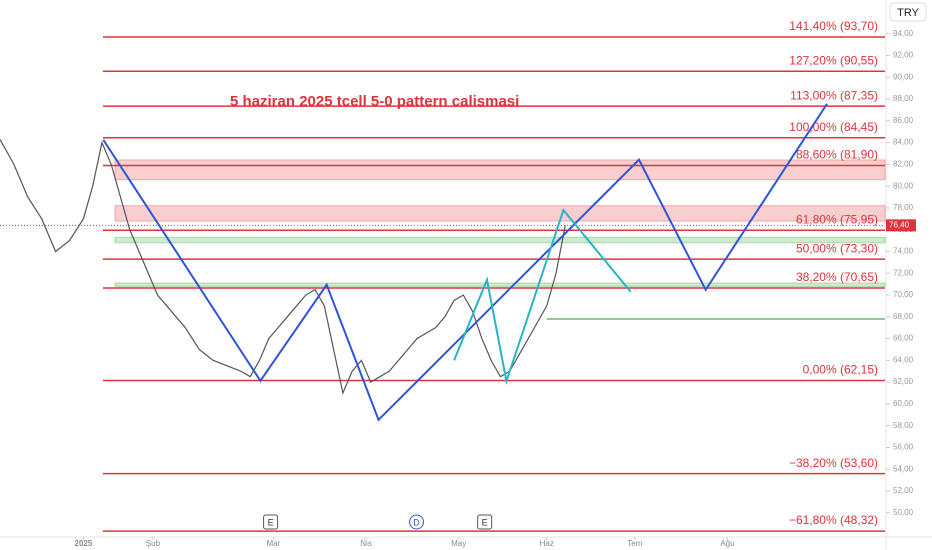 The width and height of the screenshot is (932, 550). What do you see at coordinates (903, 490) in the screenshot?
I see `y-tick-label: 52,00` at bounding box center [903, 490].